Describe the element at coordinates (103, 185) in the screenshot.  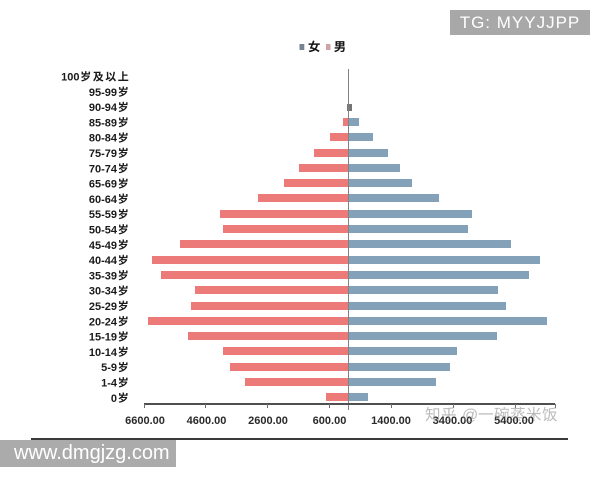
I see `svg-text: 65-69` at that location.